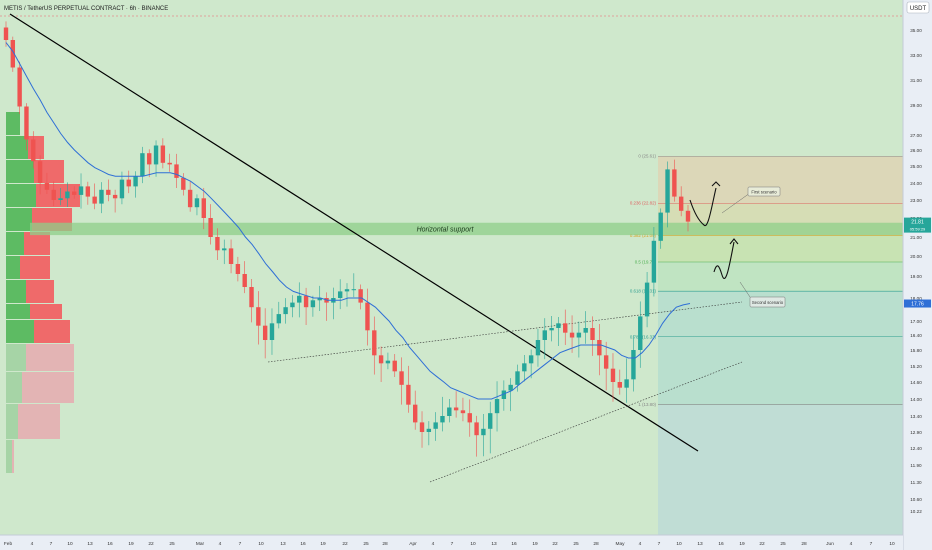  Describe the element at coordinates (8, 544) in the screenshot. I see `time-tick-label: Feb` at that location.